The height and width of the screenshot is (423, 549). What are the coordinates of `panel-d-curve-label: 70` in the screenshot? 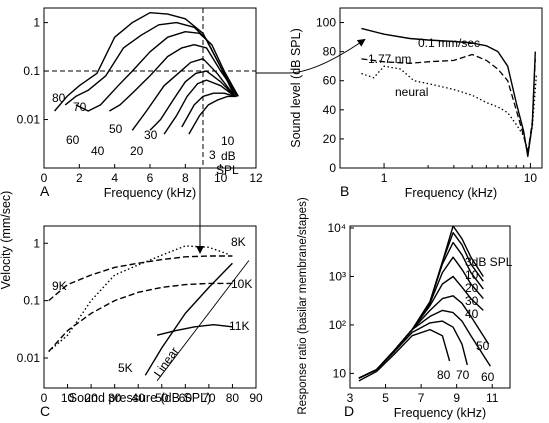 It's located at (463, 375).